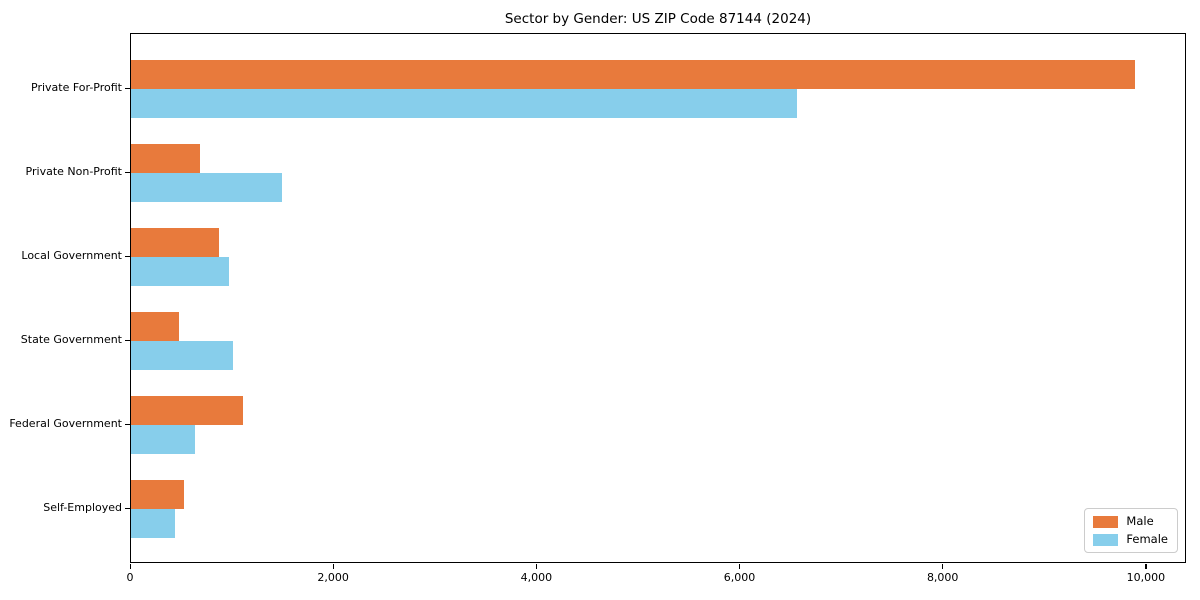  I want to click on x-tick-label: 6,000, so click(739, 577).